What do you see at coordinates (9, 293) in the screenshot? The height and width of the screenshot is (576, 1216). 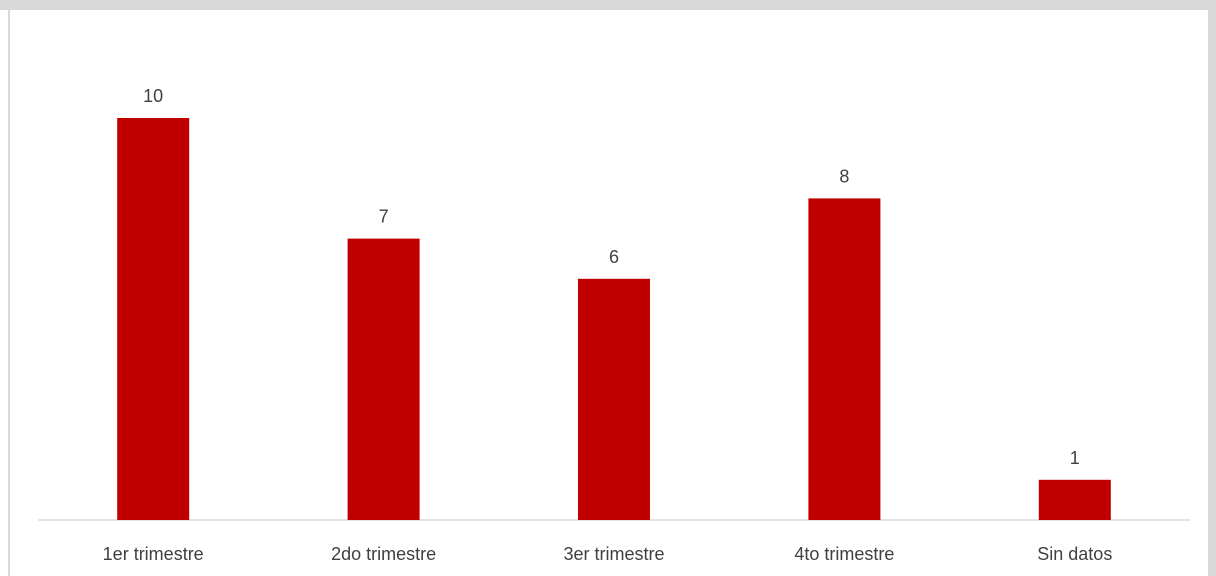 I see `chart-left-border` at bounding box center [9, 293].